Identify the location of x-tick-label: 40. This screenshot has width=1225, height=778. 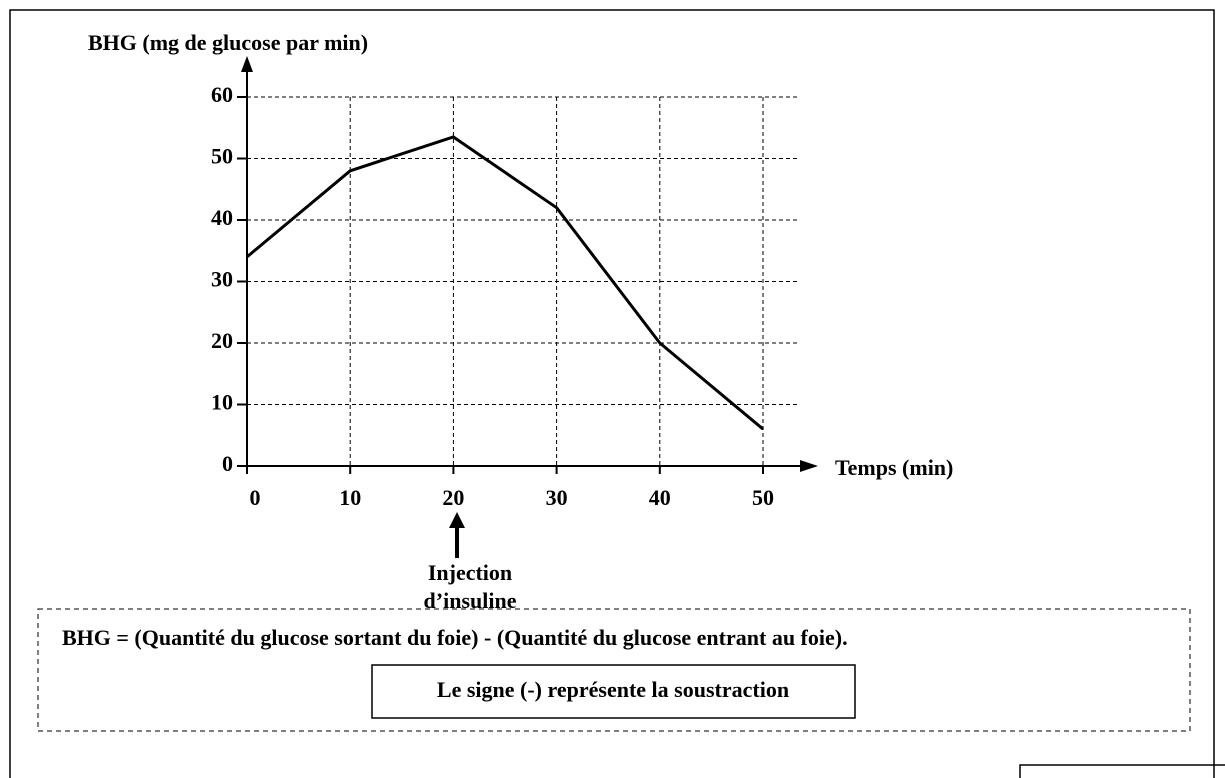
(660, 497).